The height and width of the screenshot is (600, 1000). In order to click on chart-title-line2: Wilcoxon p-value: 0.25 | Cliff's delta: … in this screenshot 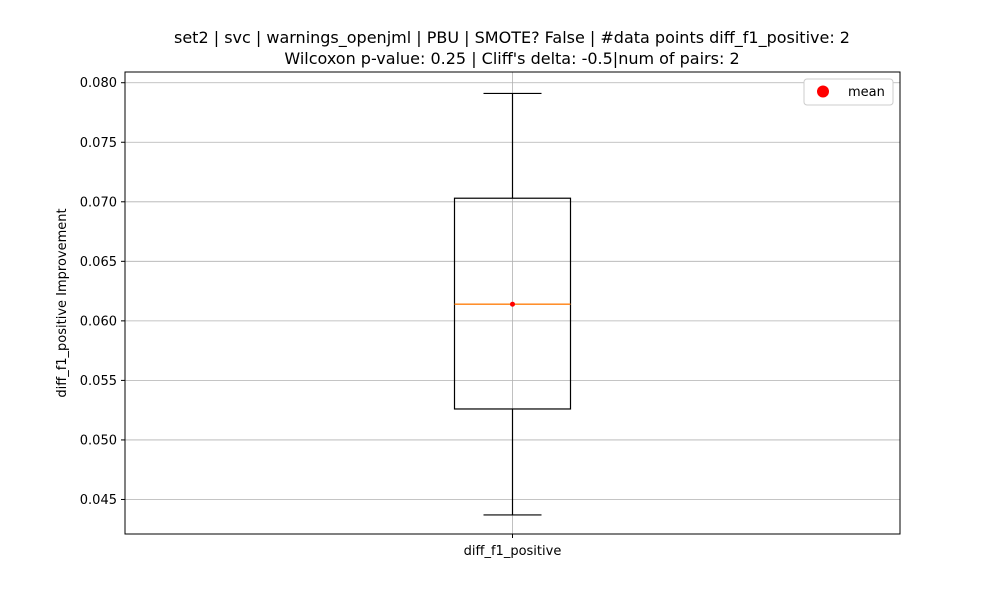, I will do `click(511, 58)`.